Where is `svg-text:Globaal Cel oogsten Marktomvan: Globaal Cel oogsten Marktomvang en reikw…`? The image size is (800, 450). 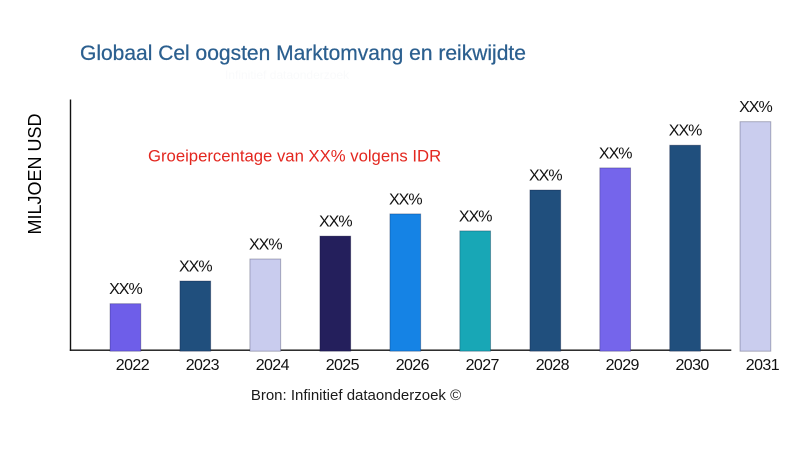
svg-text:Globaal Cel oogsten Marktomvan: Globaal Cel oogsten Marktomvang en reikw… is located at coordinates (303, 53).